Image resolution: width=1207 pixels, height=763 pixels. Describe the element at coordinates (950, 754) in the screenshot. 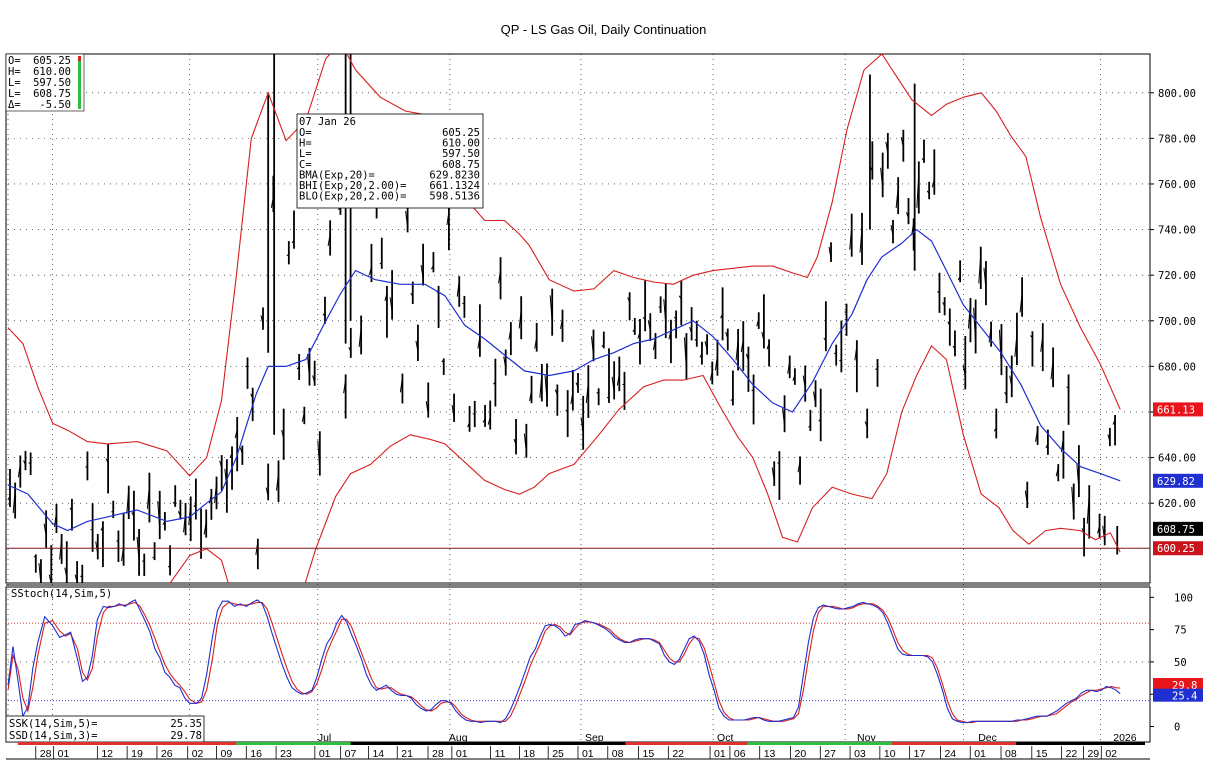

I see `day-label: 24` at that location.